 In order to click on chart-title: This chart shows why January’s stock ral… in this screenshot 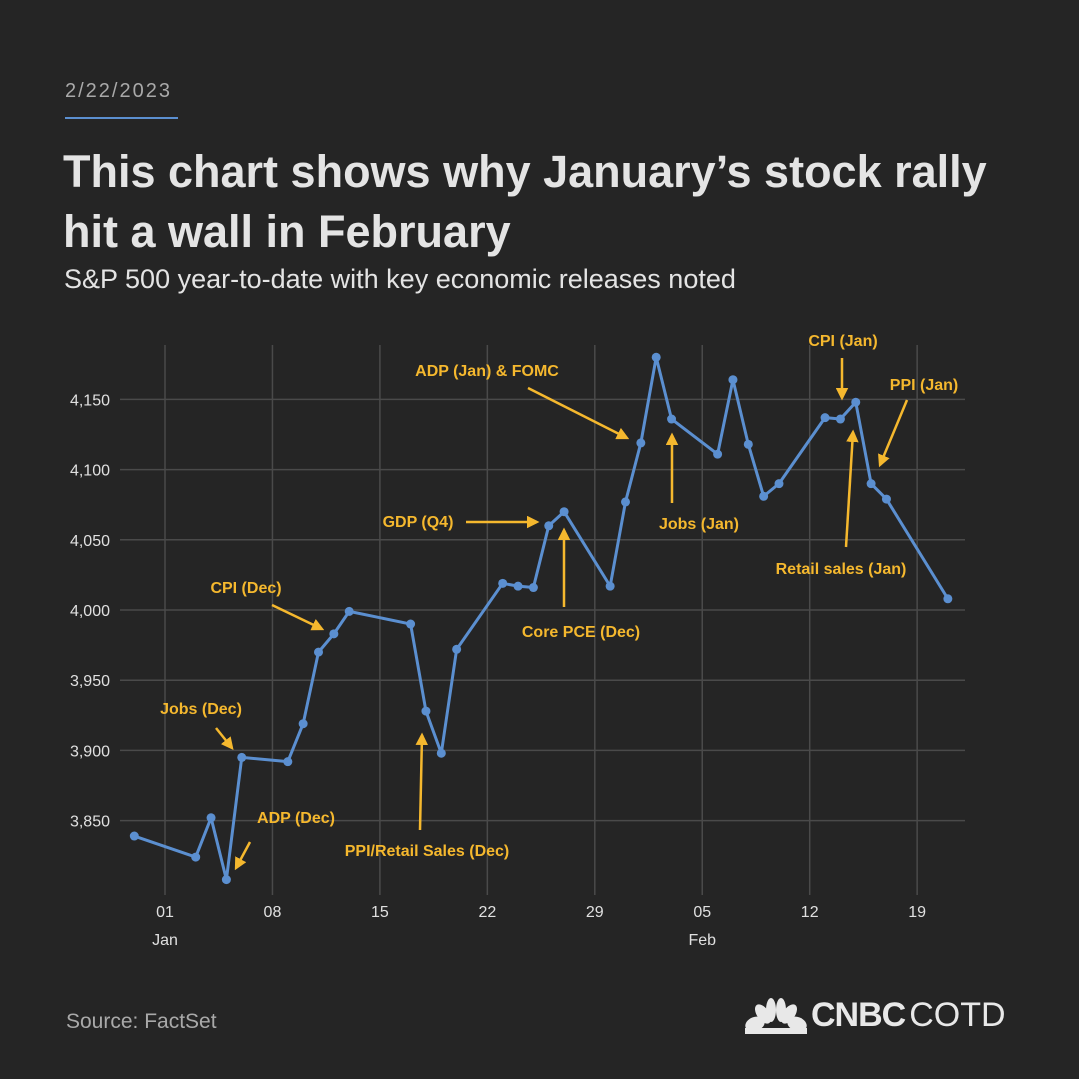, I will do `click(525, 201)`.